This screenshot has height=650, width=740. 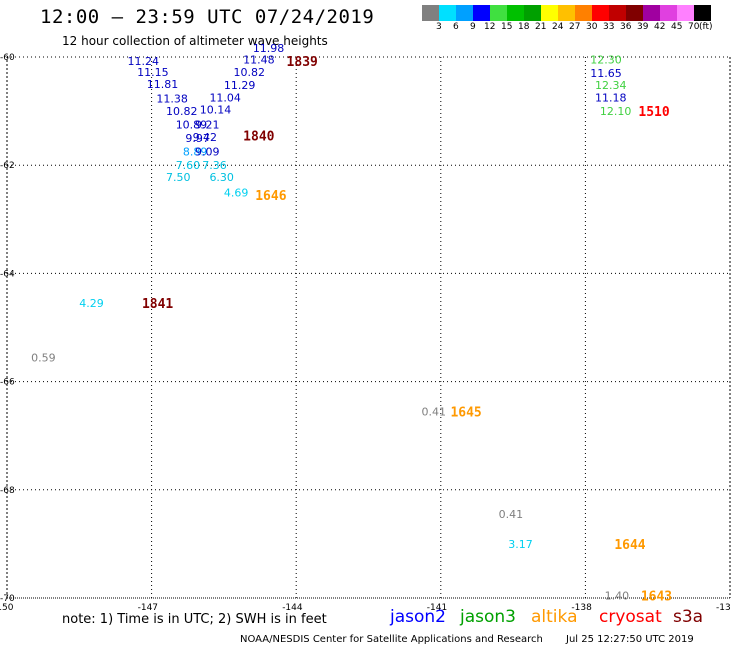 What do you see at coordinates (507, 27) in the screenshot?
I see `color-scale-label: 15` at bounding box center [507, 27].